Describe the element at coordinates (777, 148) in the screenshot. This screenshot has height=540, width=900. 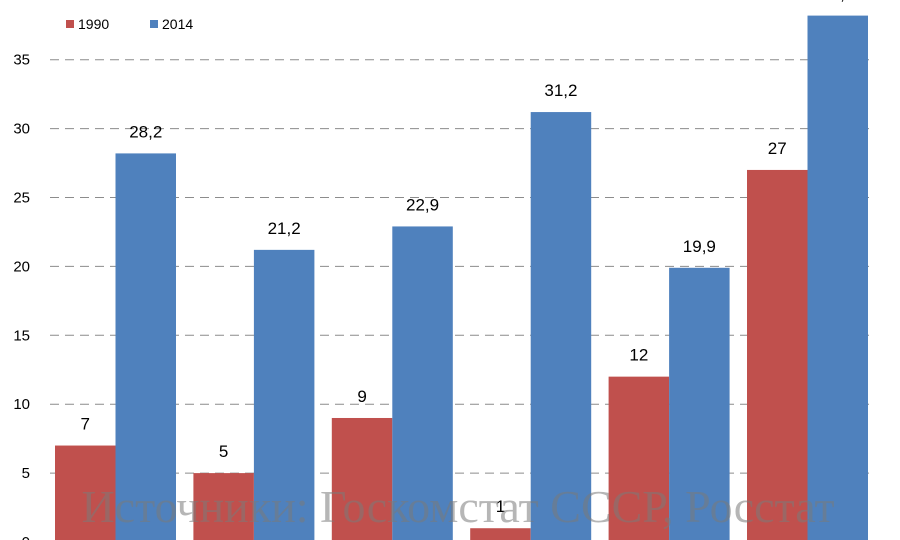
I see `data-label: 27` at that location.